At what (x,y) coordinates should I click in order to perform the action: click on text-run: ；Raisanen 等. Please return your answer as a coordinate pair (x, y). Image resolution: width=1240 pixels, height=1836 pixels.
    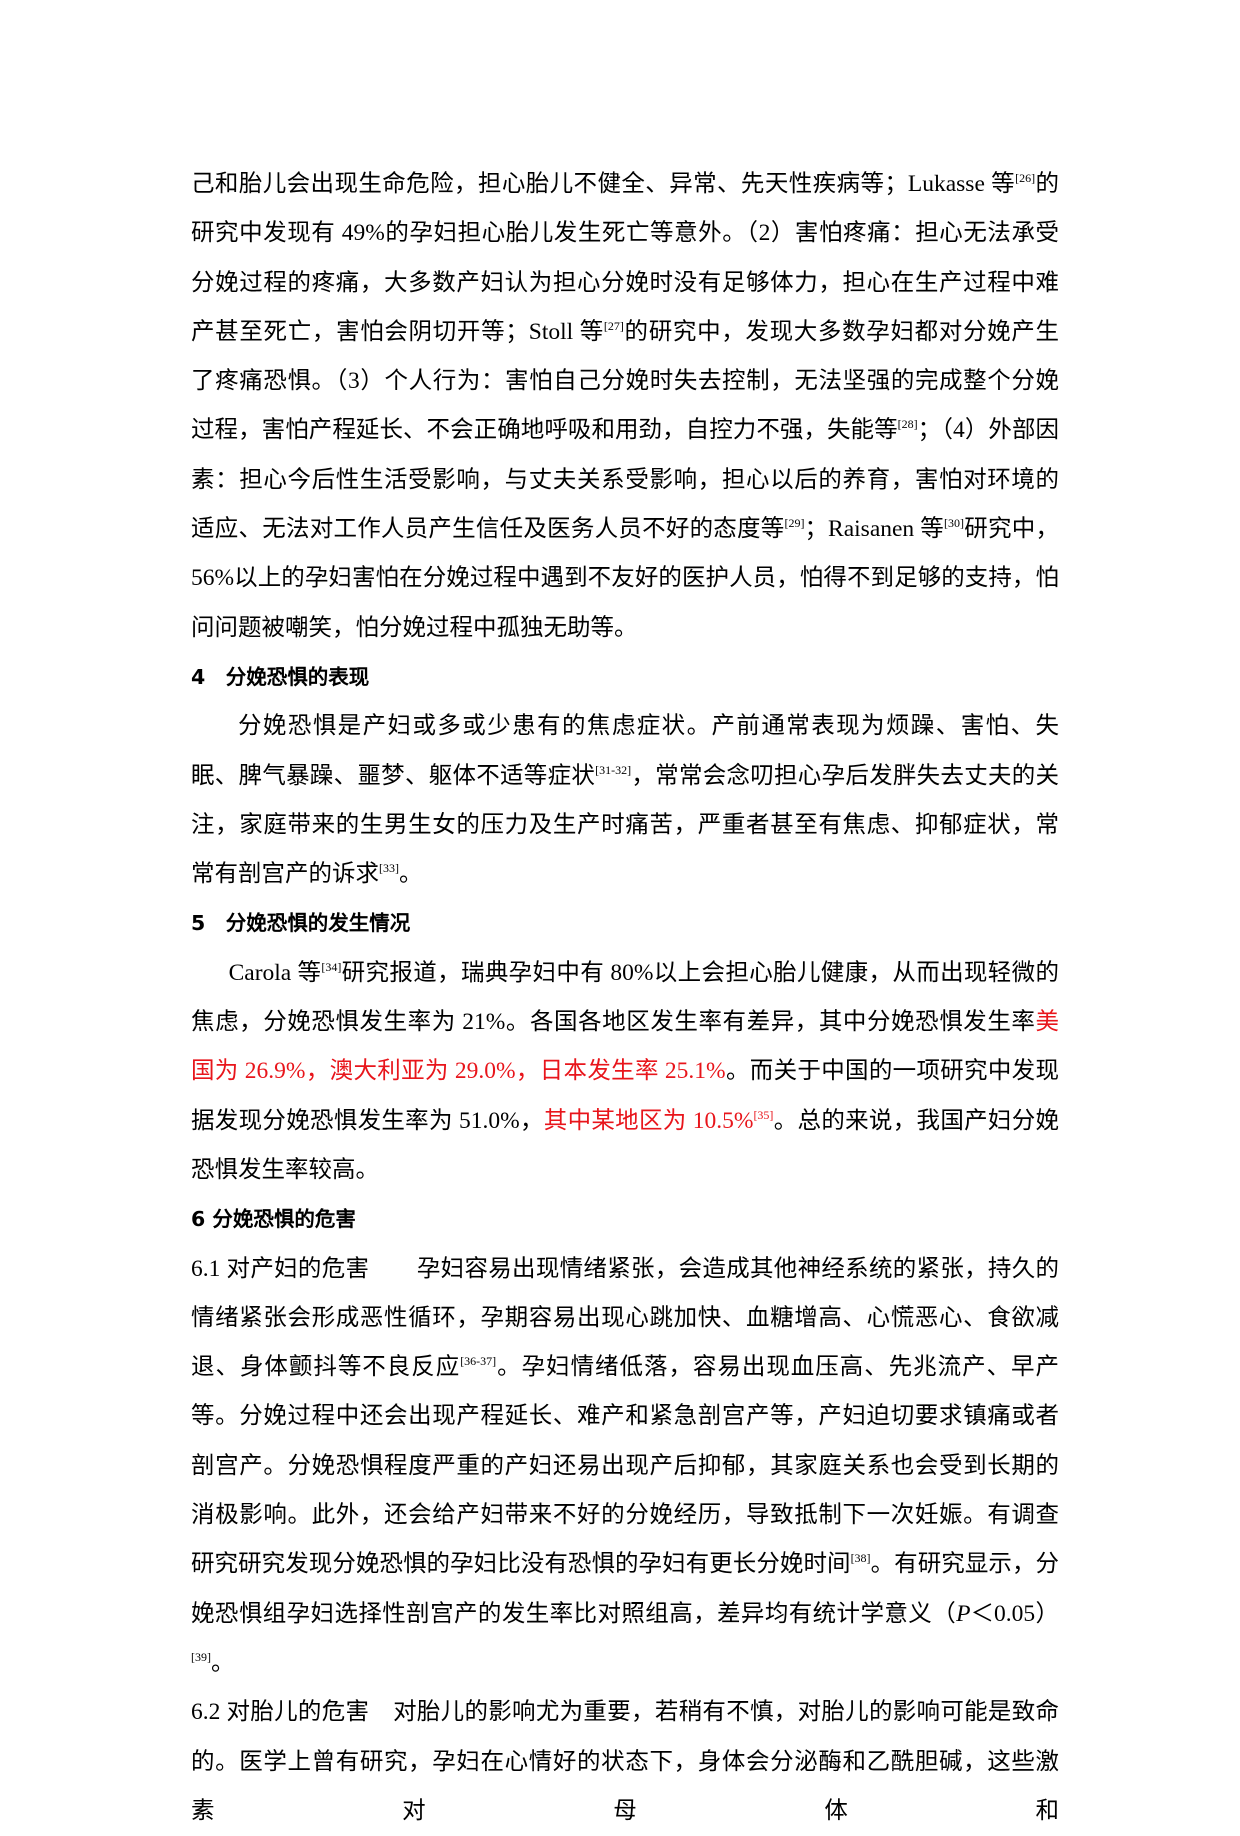
    Looking at the image, I should click on (874, 529).